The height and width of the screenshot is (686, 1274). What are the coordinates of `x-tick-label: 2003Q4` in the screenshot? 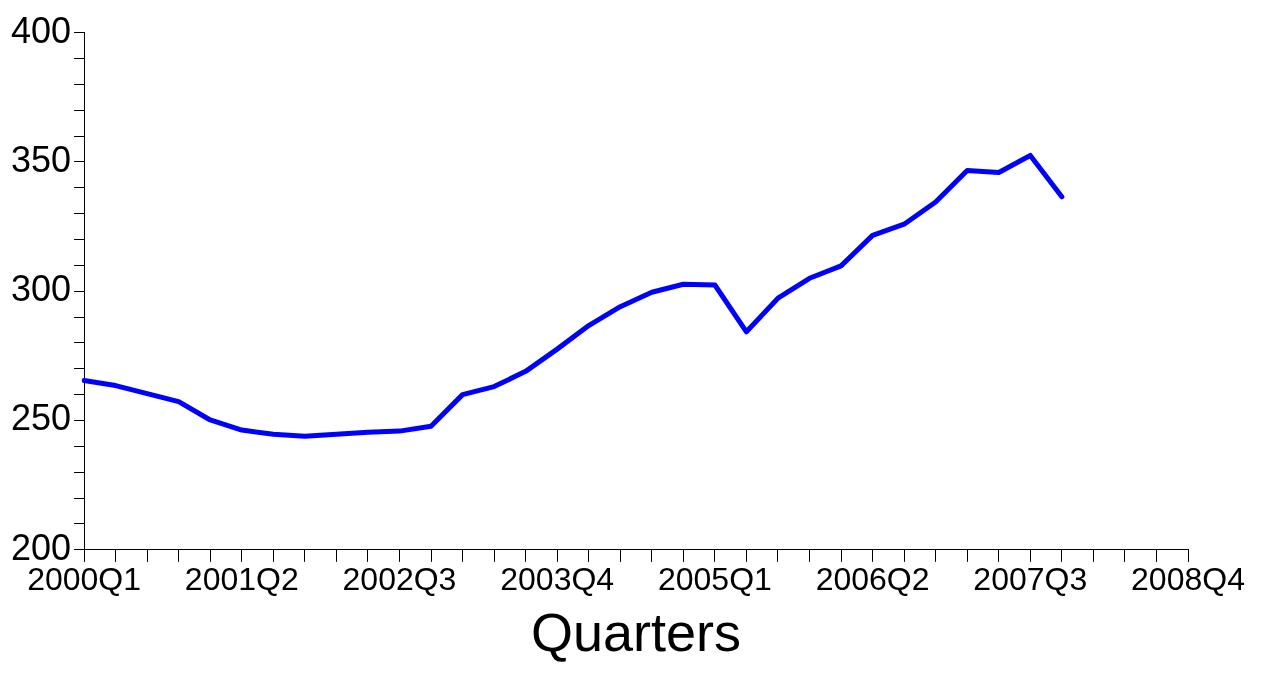 It's located at (557, 578).